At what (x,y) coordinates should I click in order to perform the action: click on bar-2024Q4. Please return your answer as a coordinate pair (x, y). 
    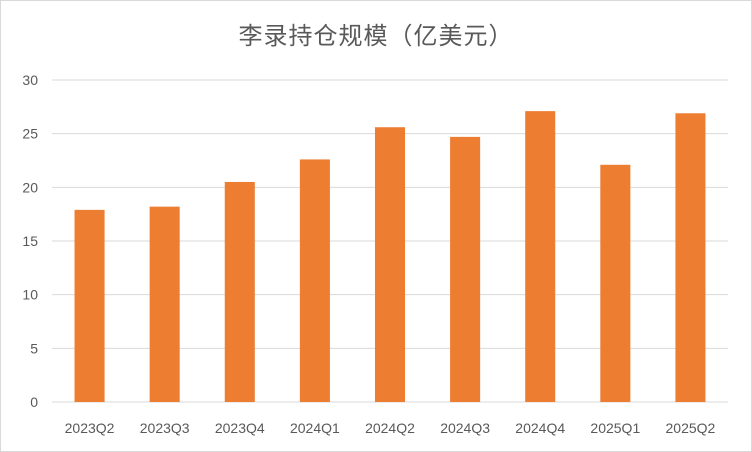
    Looking at the image, I should click on (540, 257).